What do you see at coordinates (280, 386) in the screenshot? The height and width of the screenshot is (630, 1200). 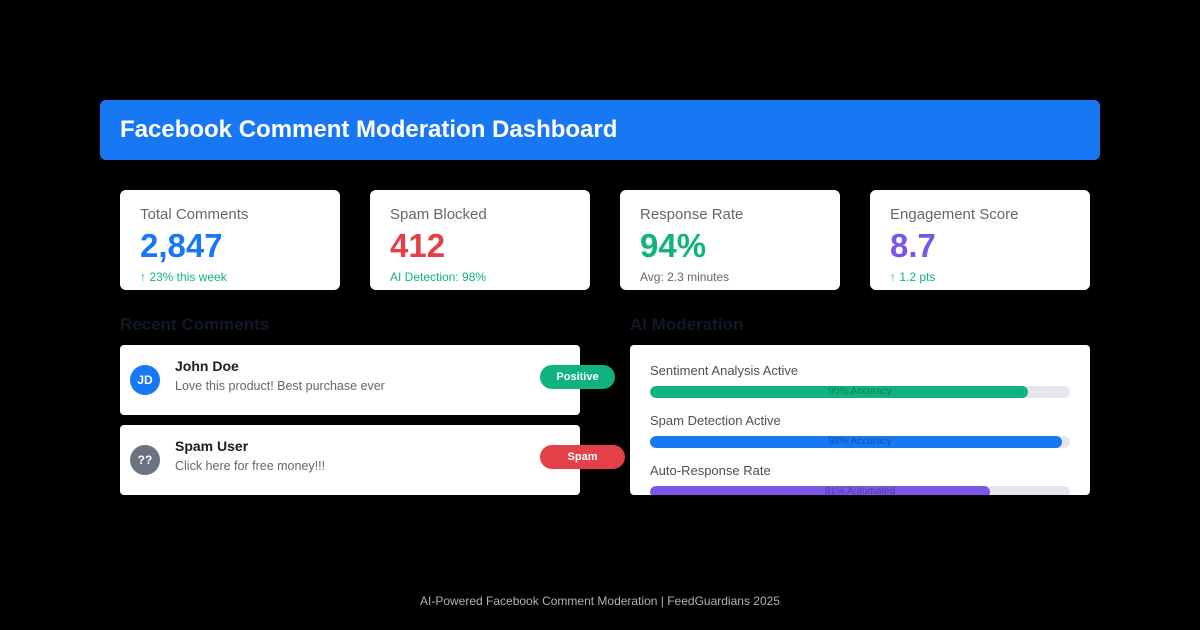 I see `comment-text: Love this product! Best purchase ever` at bounding box center [280, 386].